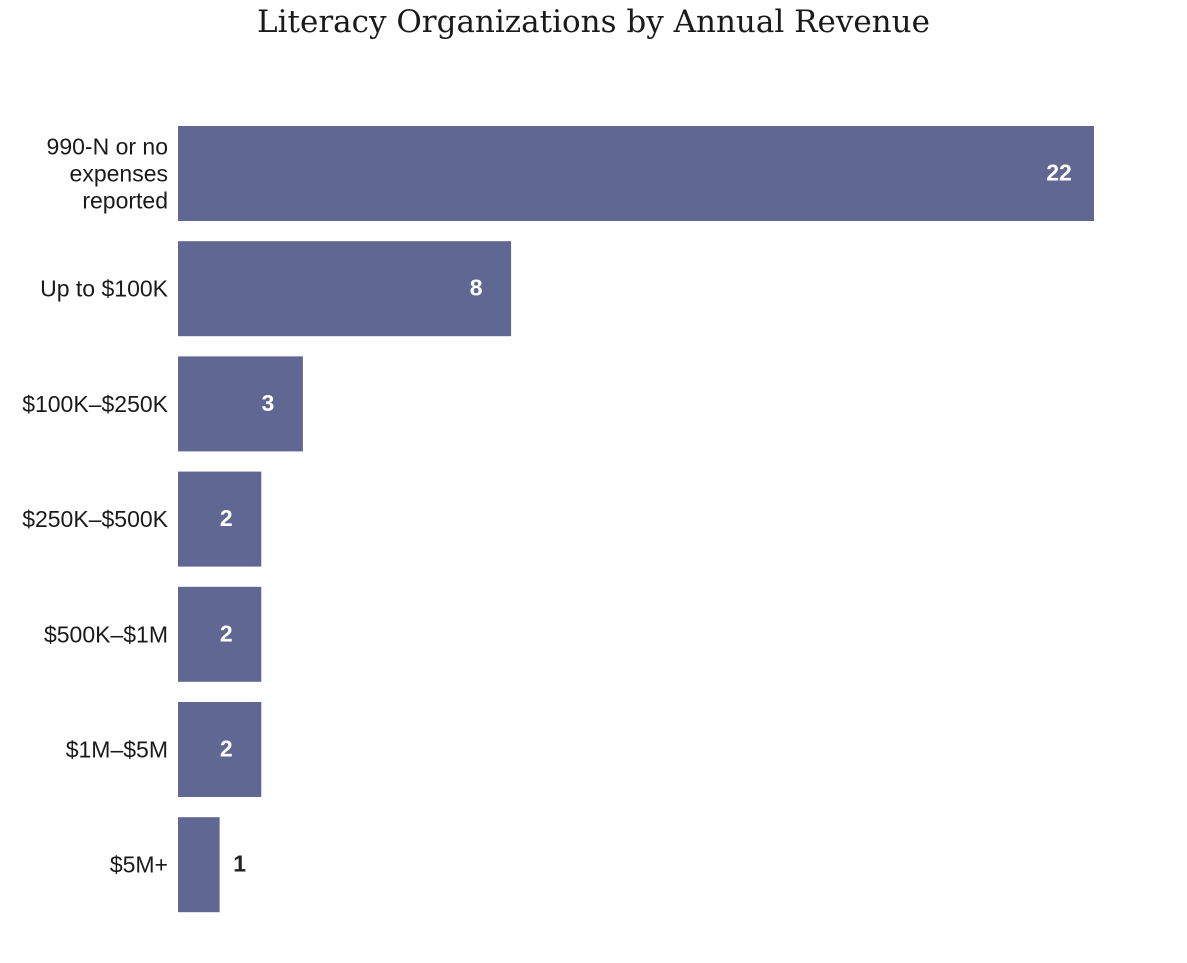  I want to click on category-label-1: Up to $100K, so click(104, 289).